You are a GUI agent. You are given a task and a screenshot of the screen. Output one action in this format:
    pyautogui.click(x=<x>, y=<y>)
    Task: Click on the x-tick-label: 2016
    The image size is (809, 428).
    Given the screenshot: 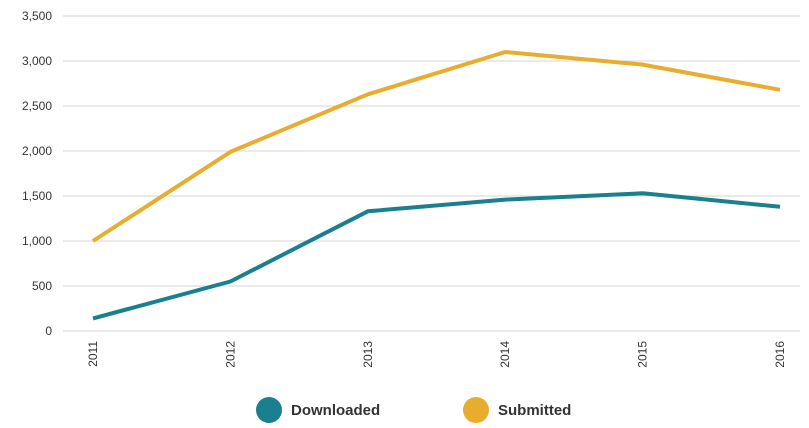 What is the action you would take?
    pyautogui.click(x=780, y=354)
    